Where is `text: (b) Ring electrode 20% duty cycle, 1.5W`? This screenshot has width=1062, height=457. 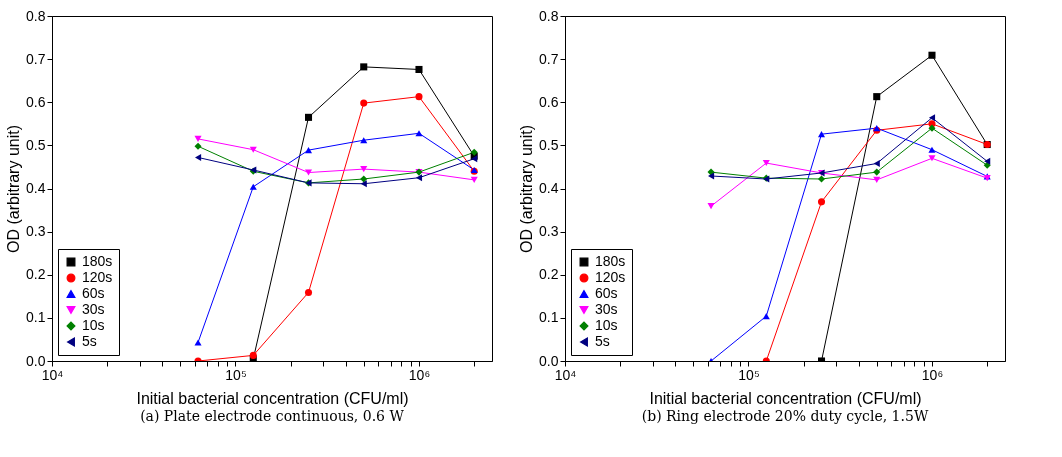
text: (b) Ring electrode 20% duty cycle, 1.5W is located at coordinates (785, 416).